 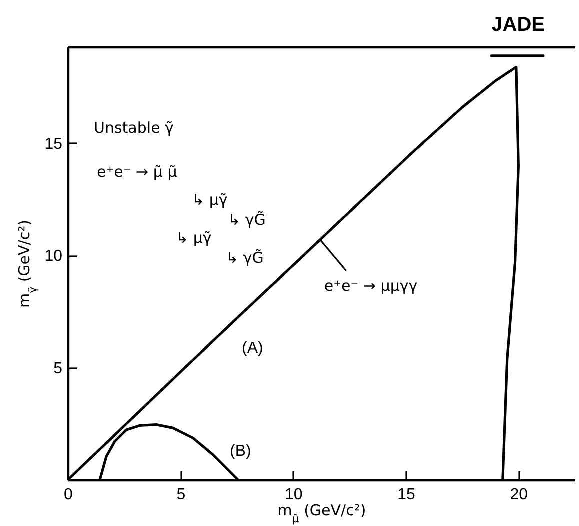 What do you see at coordinates (518, 25) in the screenshot?
I see `chart-title: JADE` at bounding box center [518, 25].